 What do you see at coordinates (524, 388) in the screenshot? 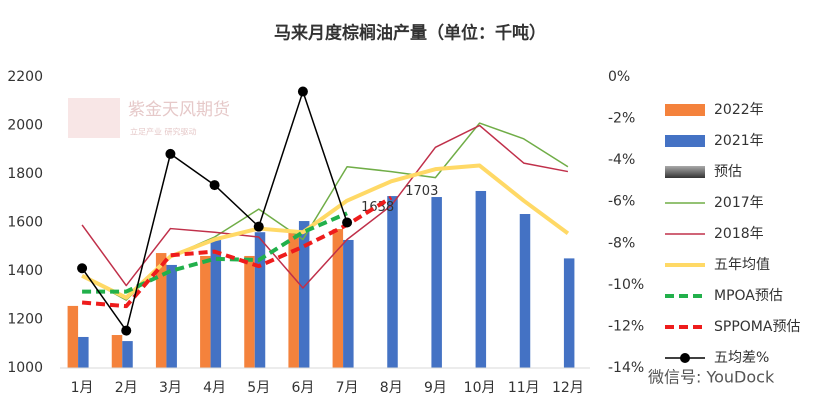
I see `x-tick-label: 11月` at bounding box center [524, 388].